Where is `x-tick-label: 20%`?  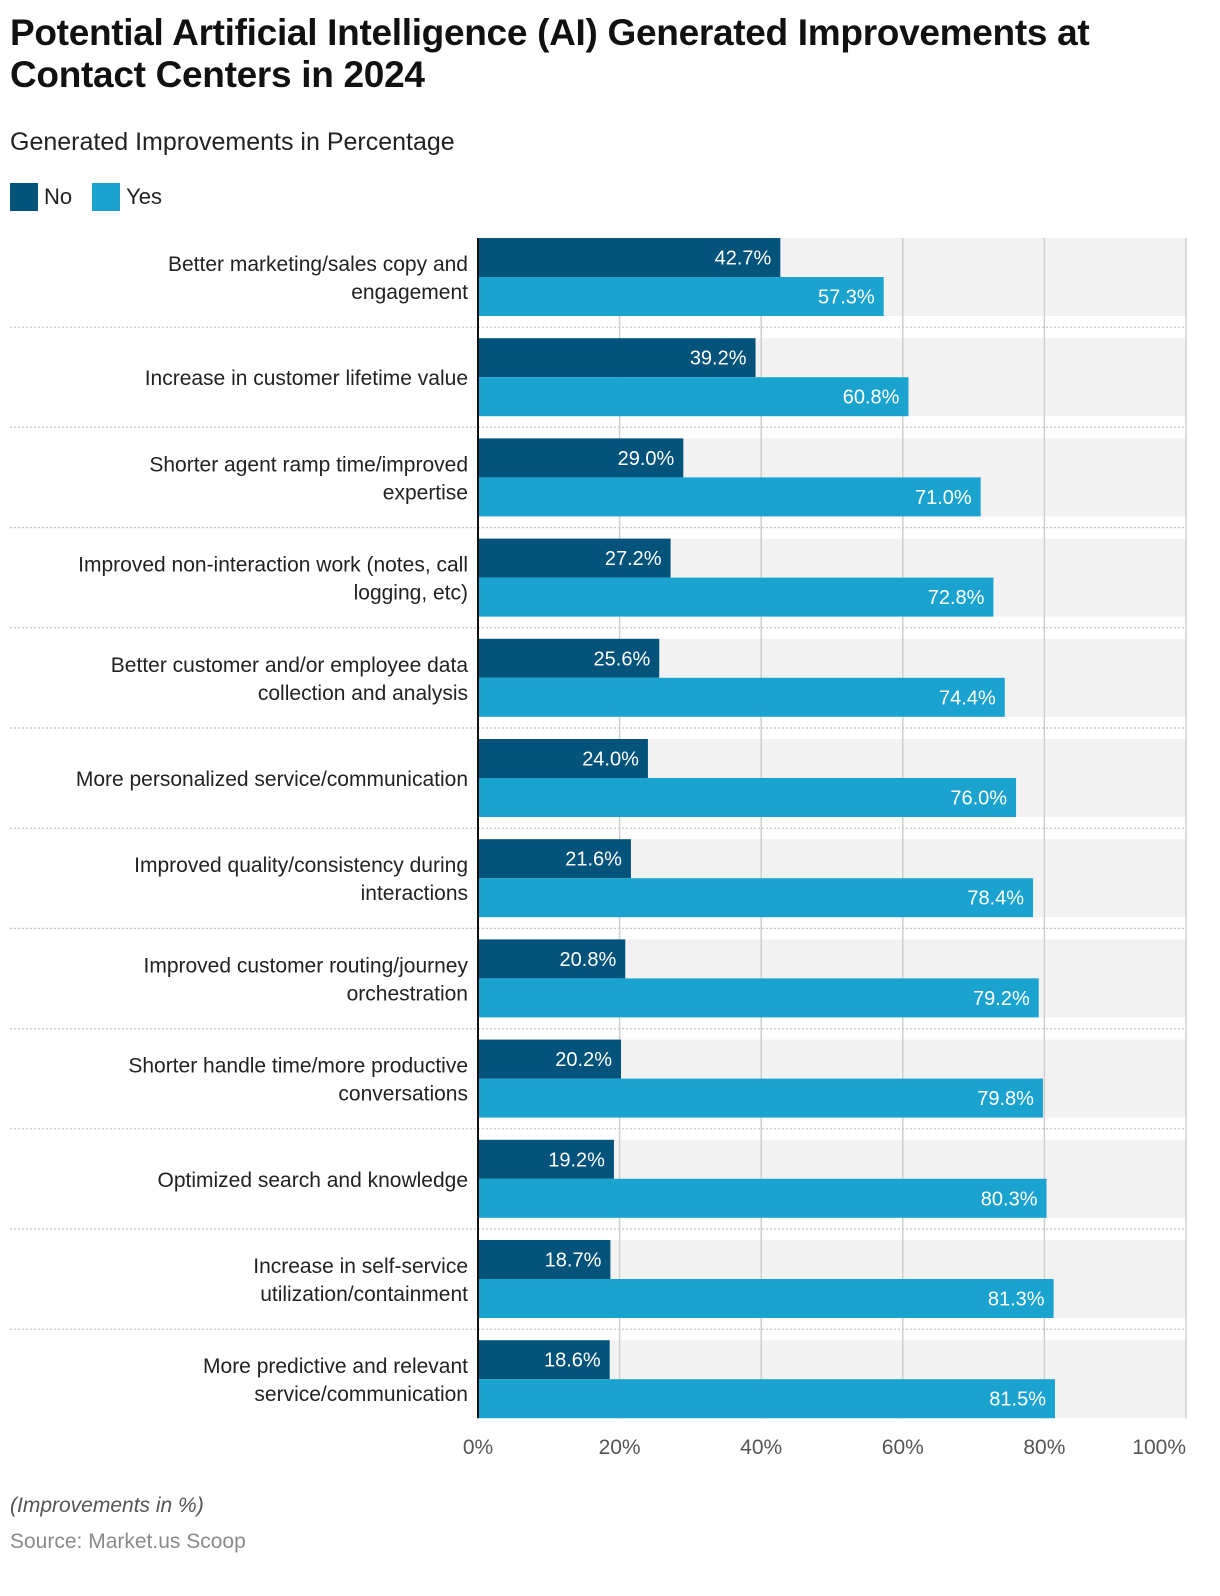 x-tick-label: 20% is located at coordinates (620, 1447).